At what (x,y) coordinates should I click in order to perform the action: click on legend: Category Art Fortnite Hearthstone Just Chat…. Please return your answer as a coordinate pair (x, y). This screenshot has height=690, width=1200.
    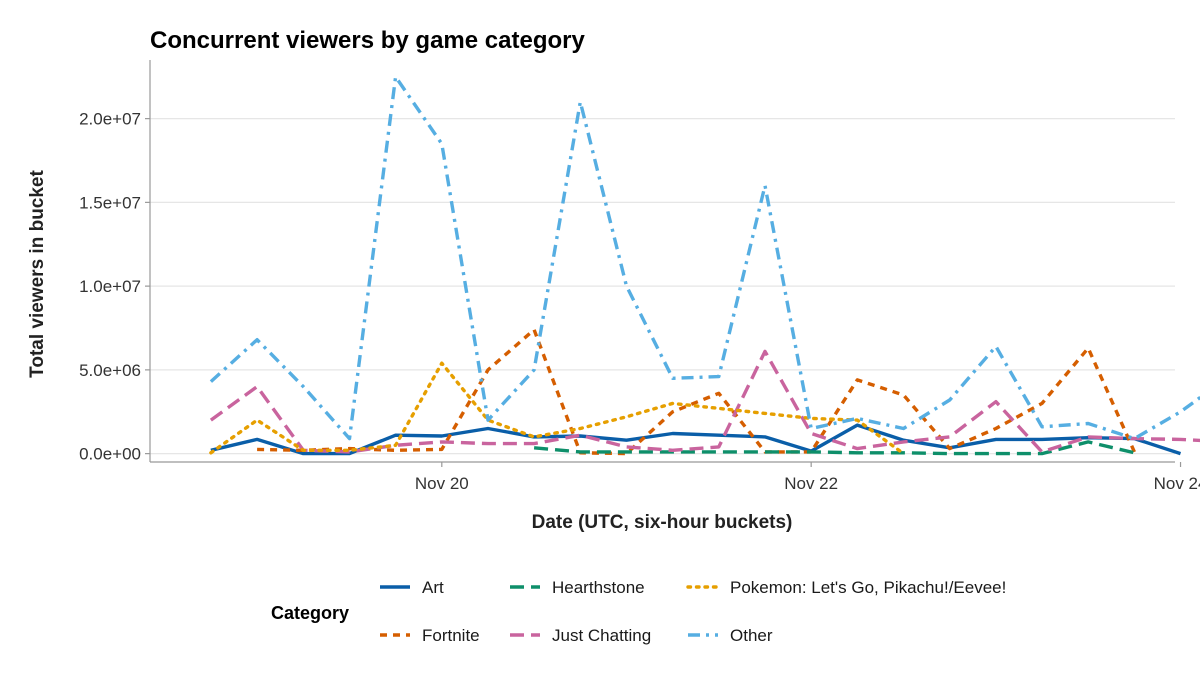
    Looking at the image, I should click on (638, 611).